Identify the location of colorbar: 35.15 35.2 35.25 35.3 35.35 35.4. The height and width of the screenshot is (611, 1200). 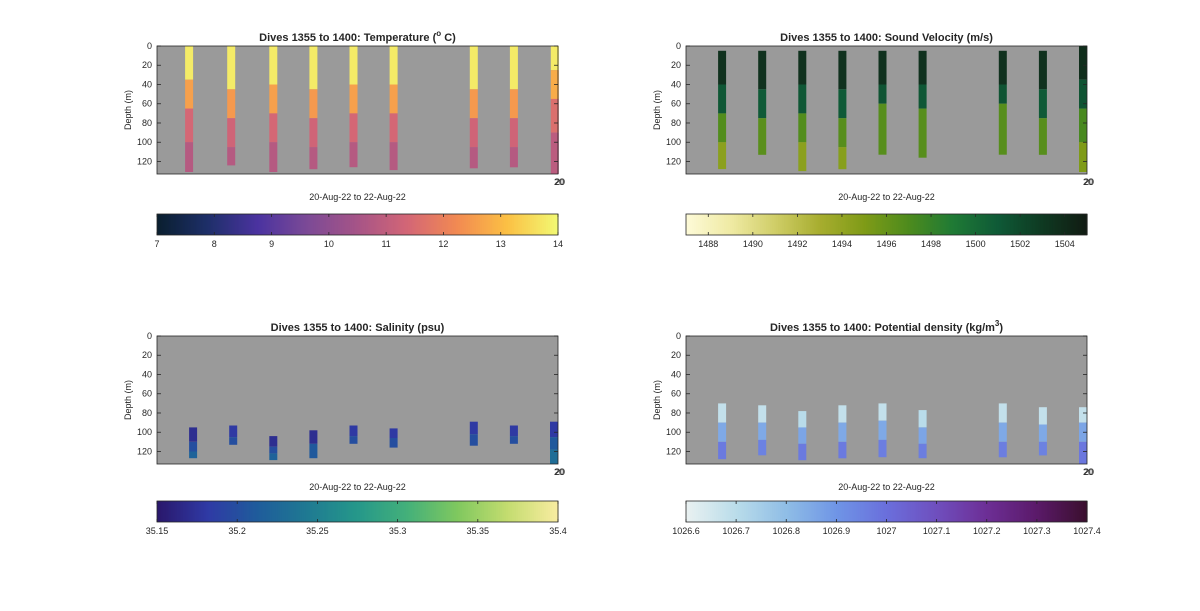
(356, 518).